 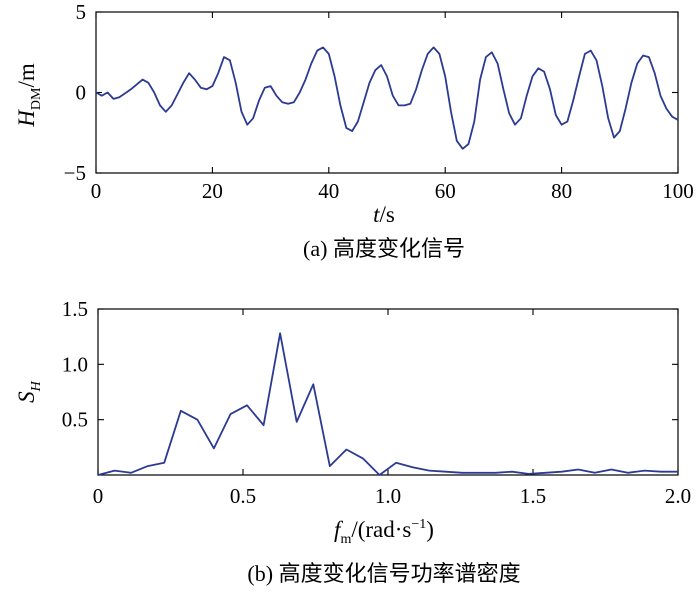 I want to click on x-tick-label: 100, so click(x=678, y=191).